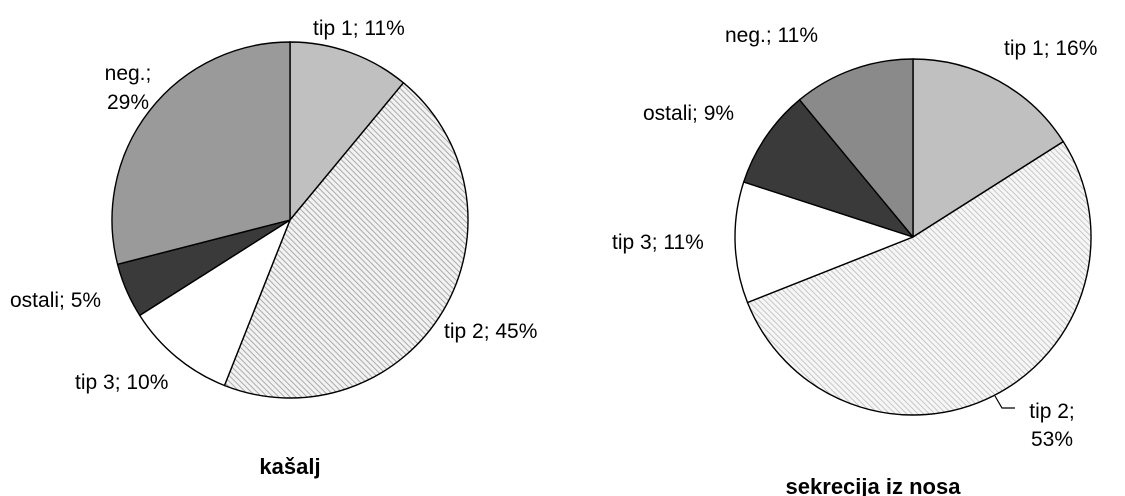 The width and height of the screenshot is (1125, 496). I want to click on slice-label-line: neg.;, so click(128, 73).